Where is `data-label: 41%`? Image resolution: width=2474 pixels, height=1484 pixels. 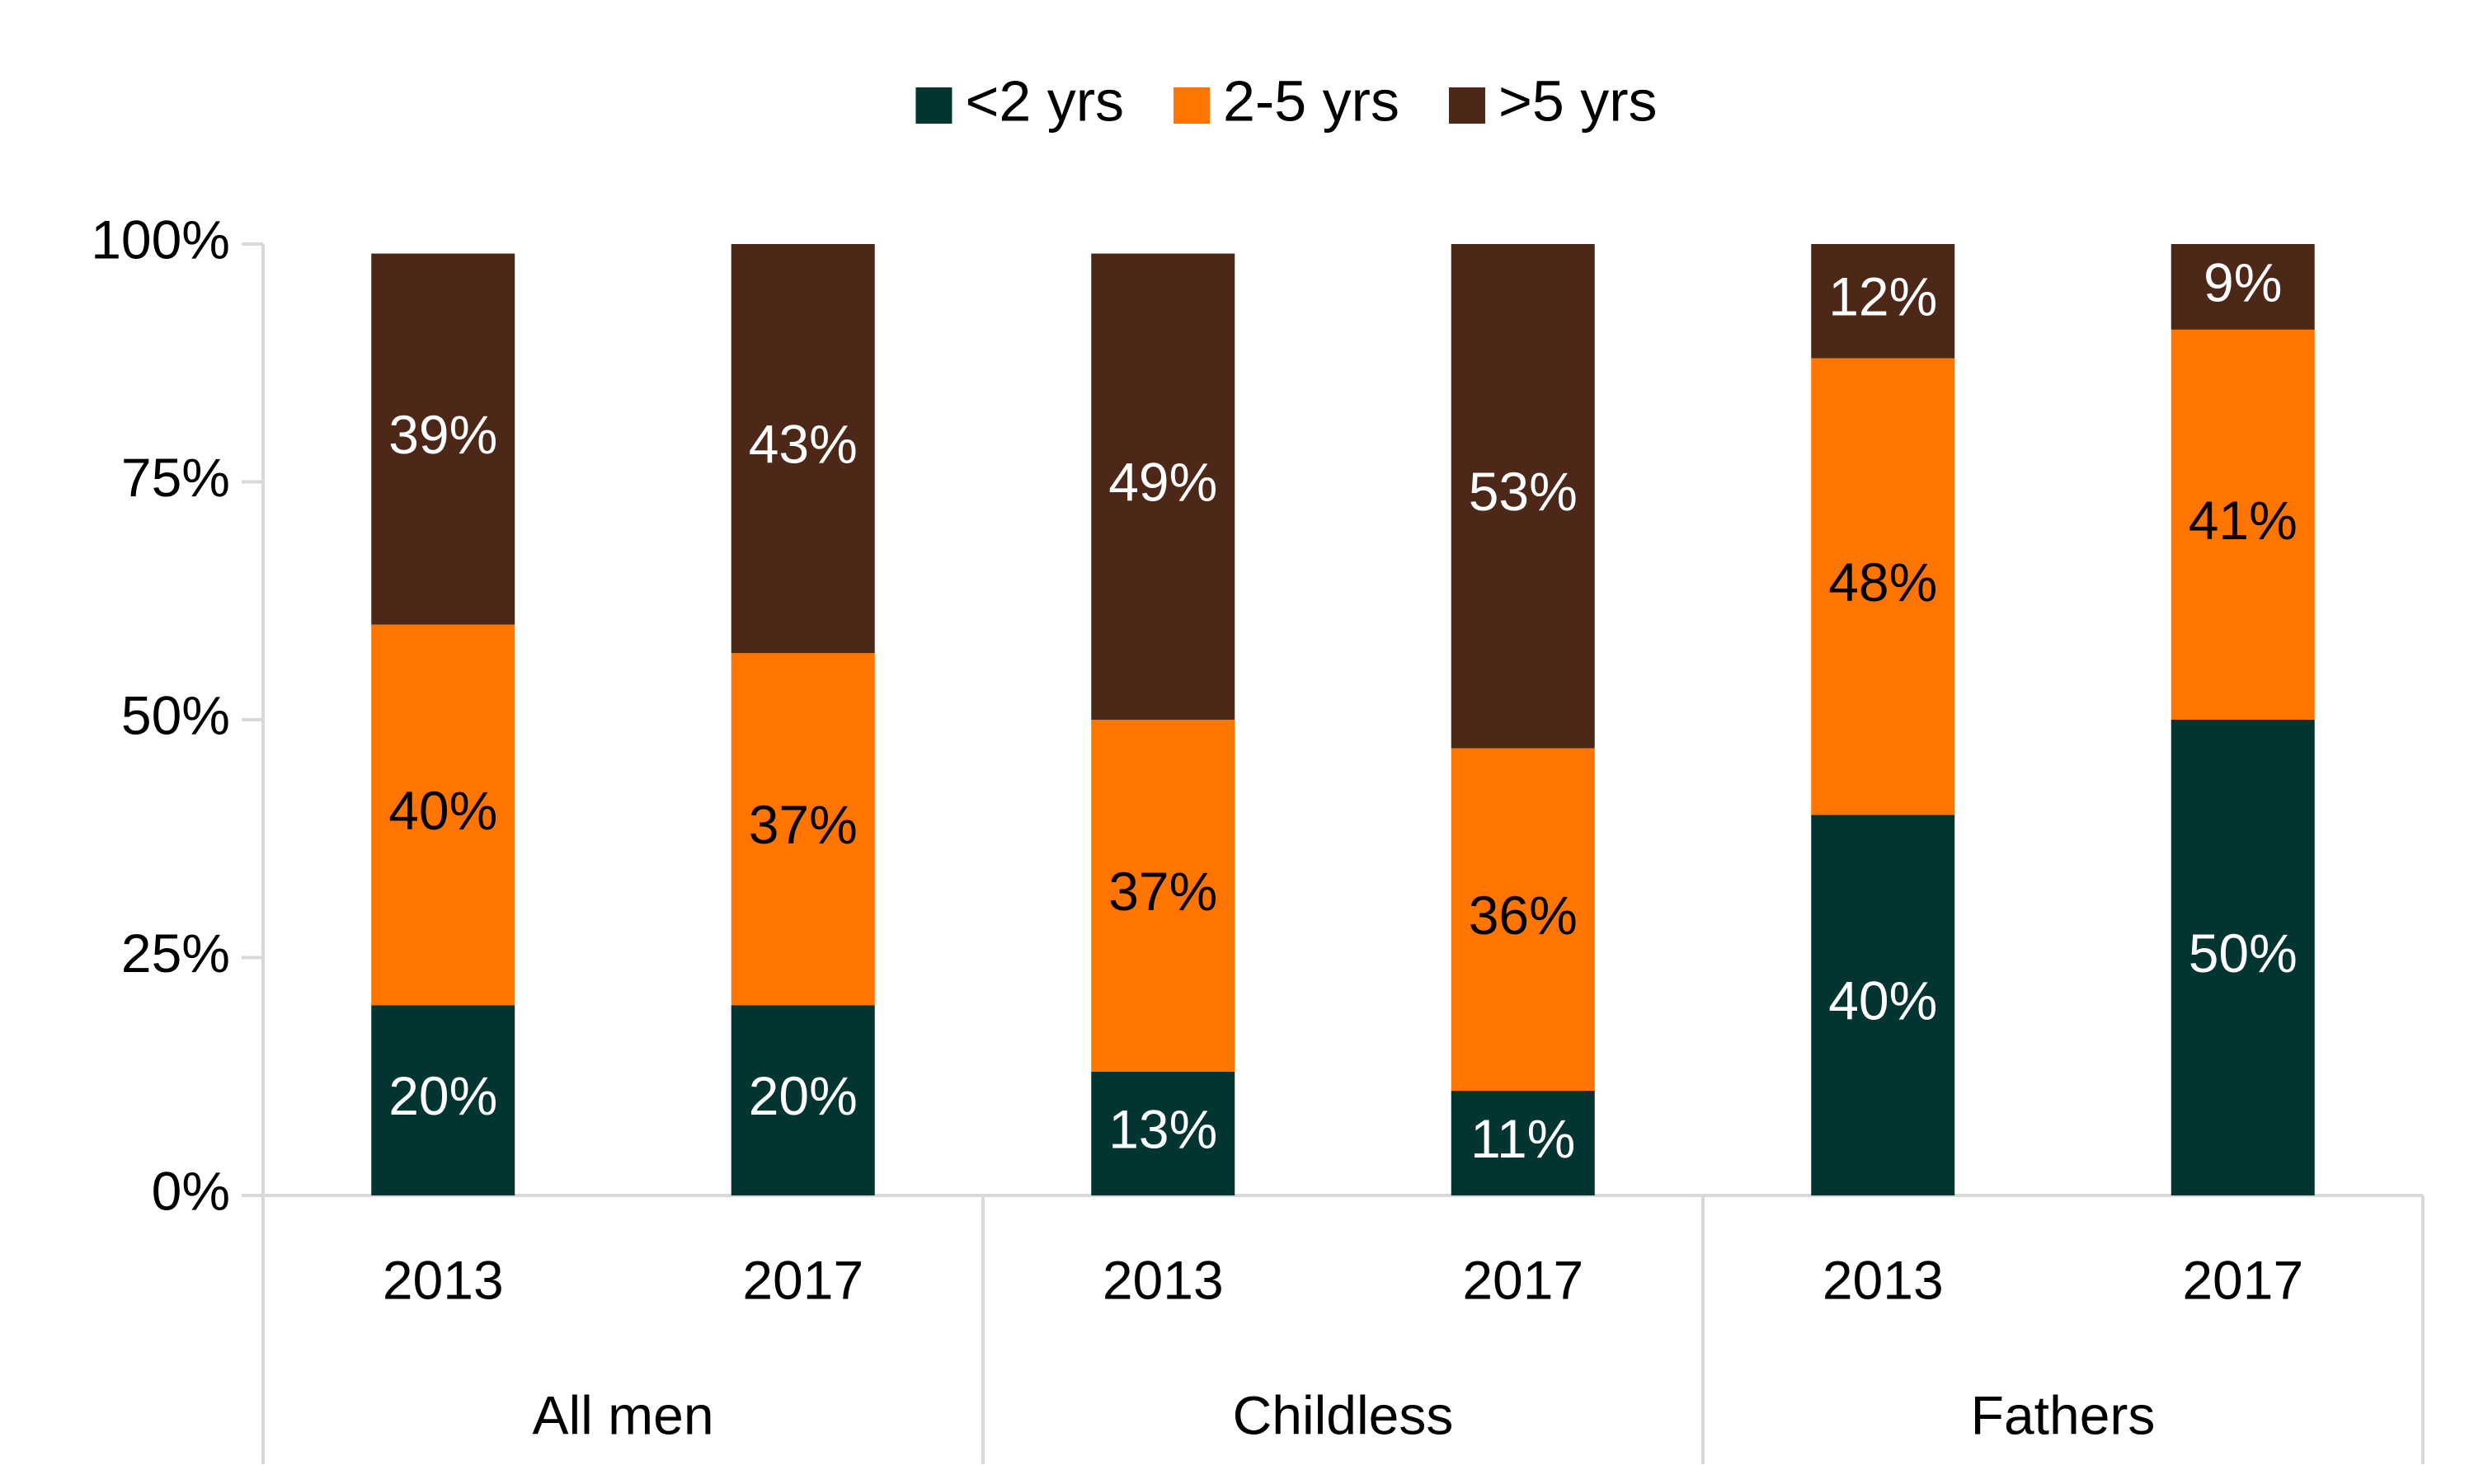 data-label: 41% is located at coordinates (2243, 520).